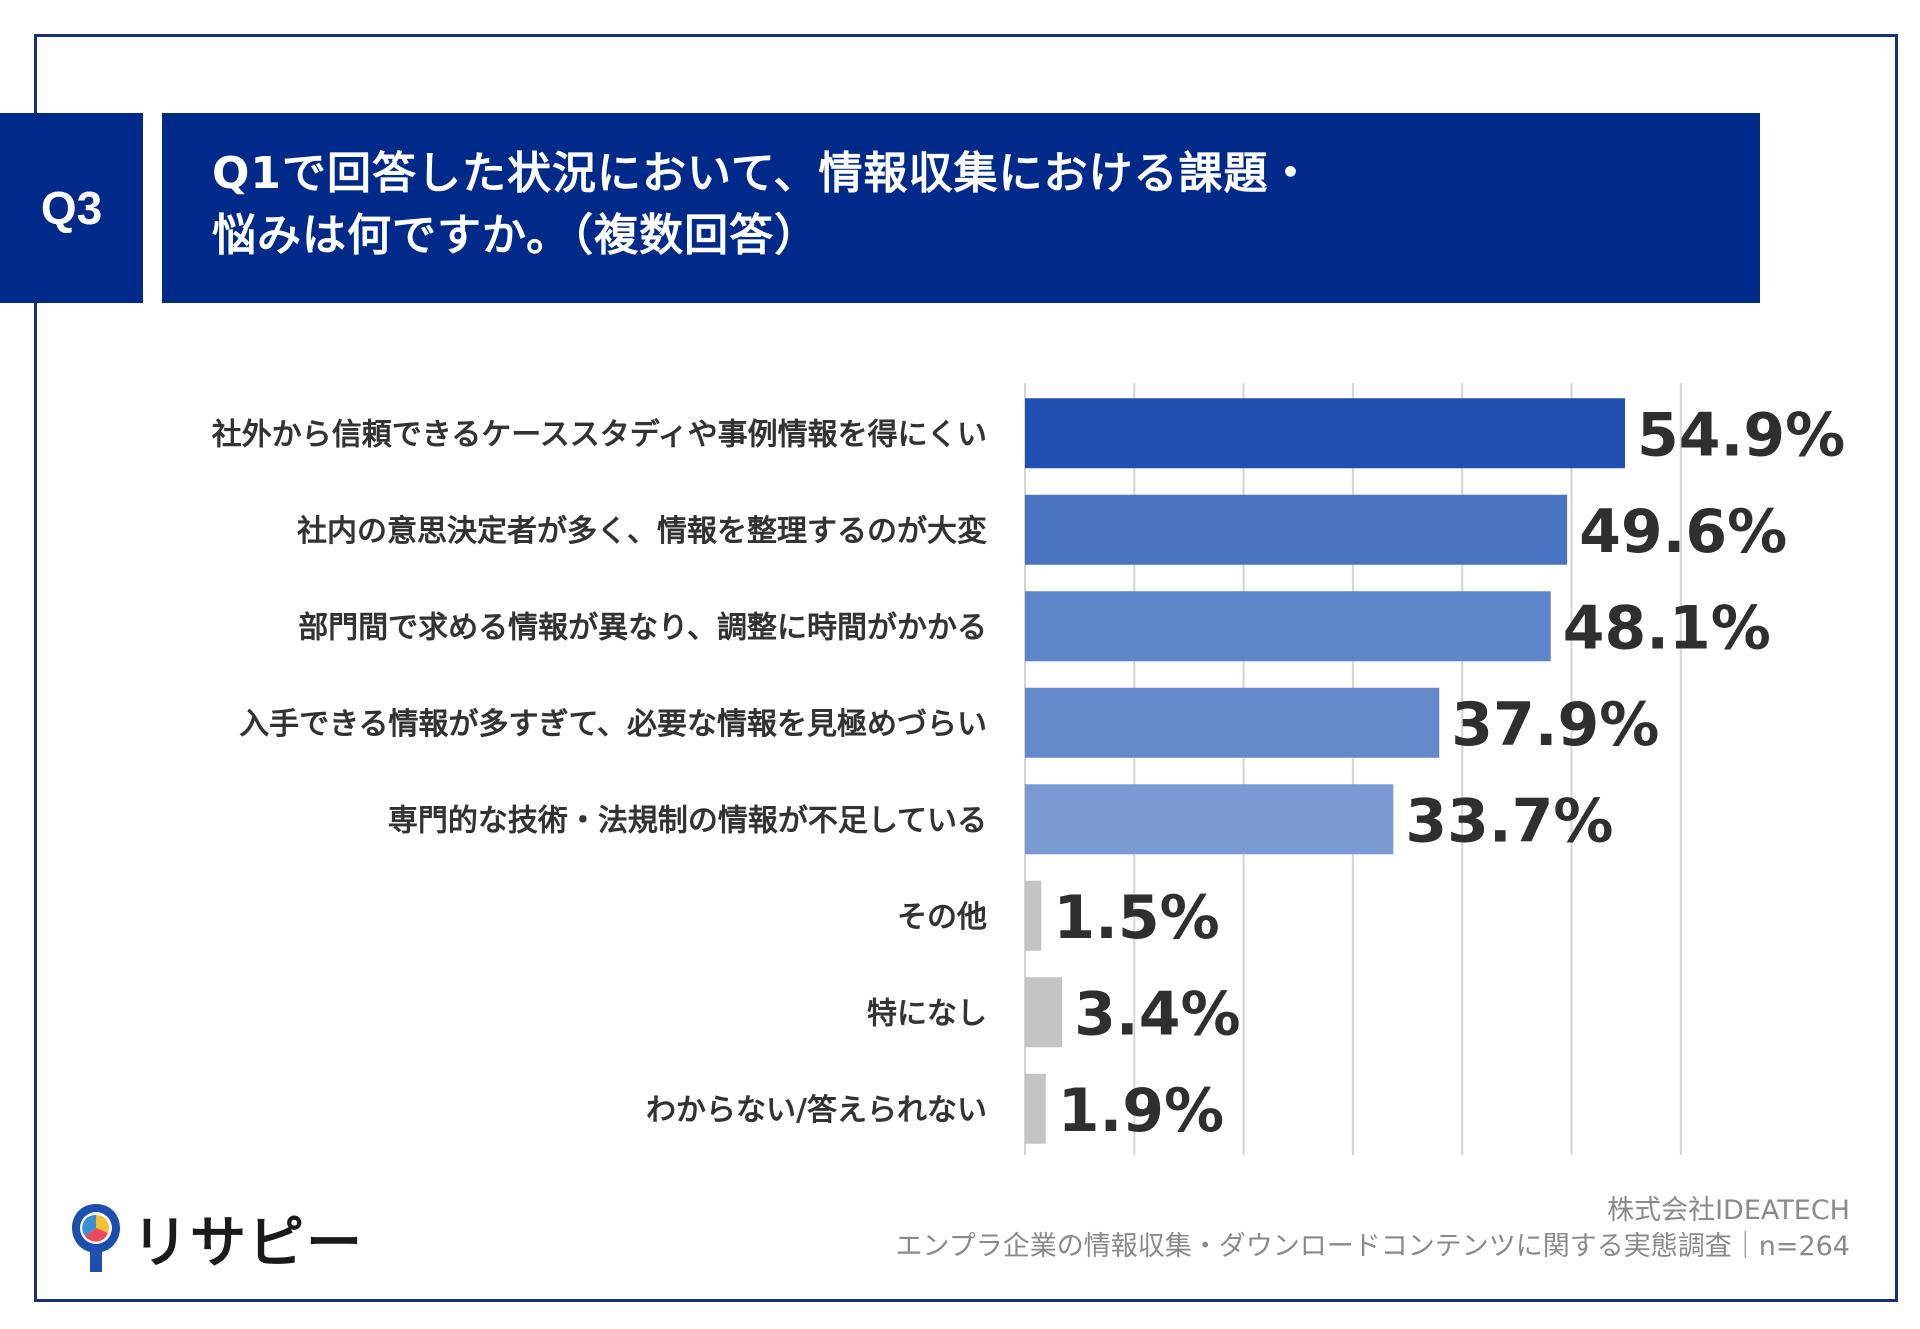  I want to click on category-label: 特になし, so click(927, 1013).